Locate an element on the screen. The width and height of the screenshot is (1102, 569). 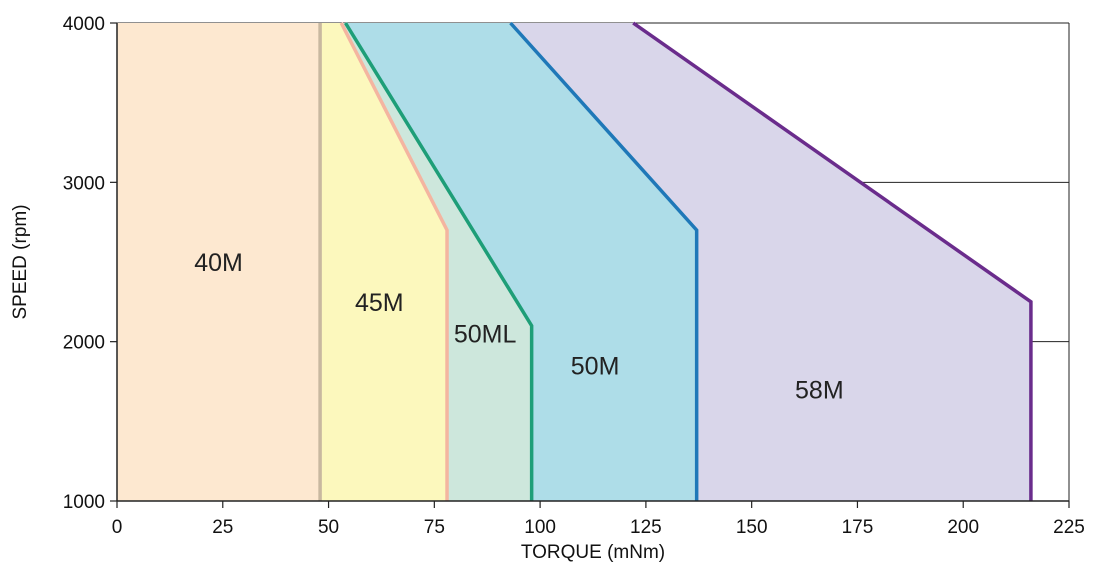
x-tick-label-3: 75 is located at coordinates (434, 527).